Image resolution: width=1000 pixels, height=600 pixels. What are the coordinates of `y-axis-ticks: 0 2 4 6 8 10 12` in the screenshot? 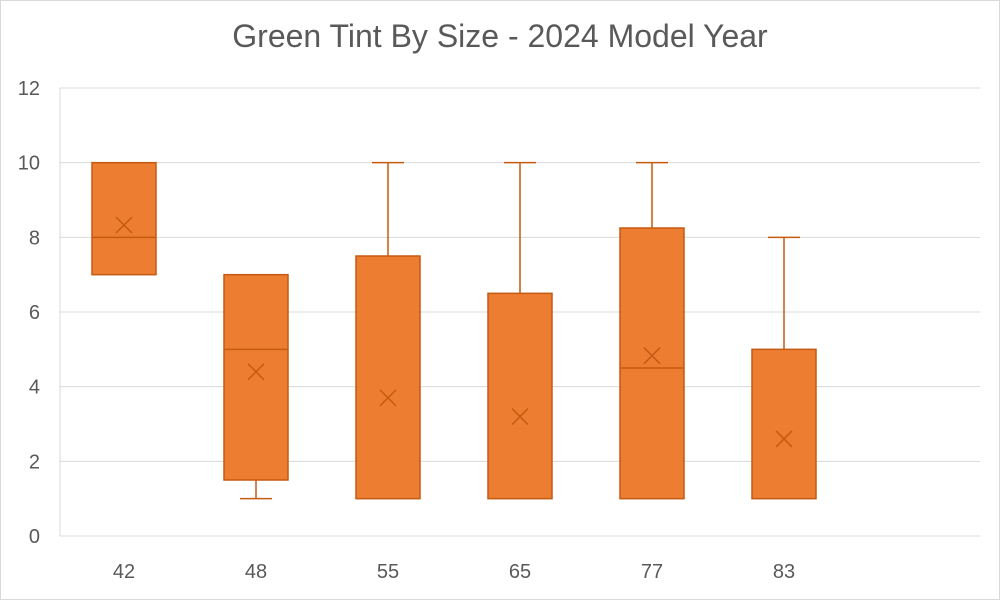 It's located at (29, 313).